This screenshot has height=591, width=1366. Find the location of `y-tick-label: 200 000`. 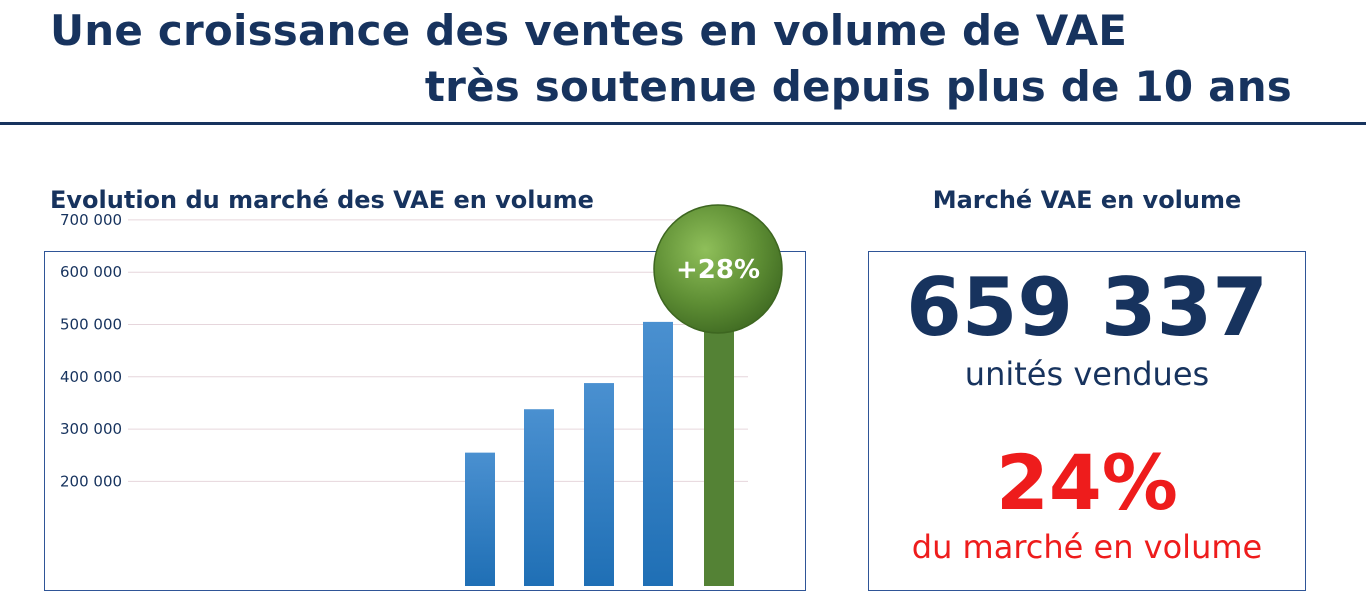

y-tick-label: 200 000 is located at coordinates (91, 481).